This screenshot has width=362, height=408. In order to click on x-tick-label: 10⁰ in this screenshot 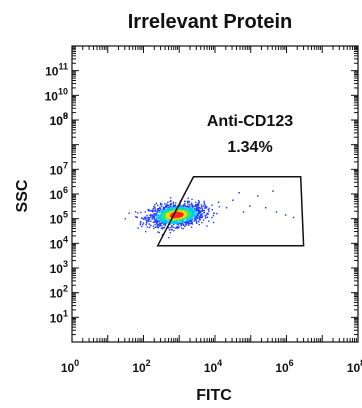, I will do `click(70, 366)`.